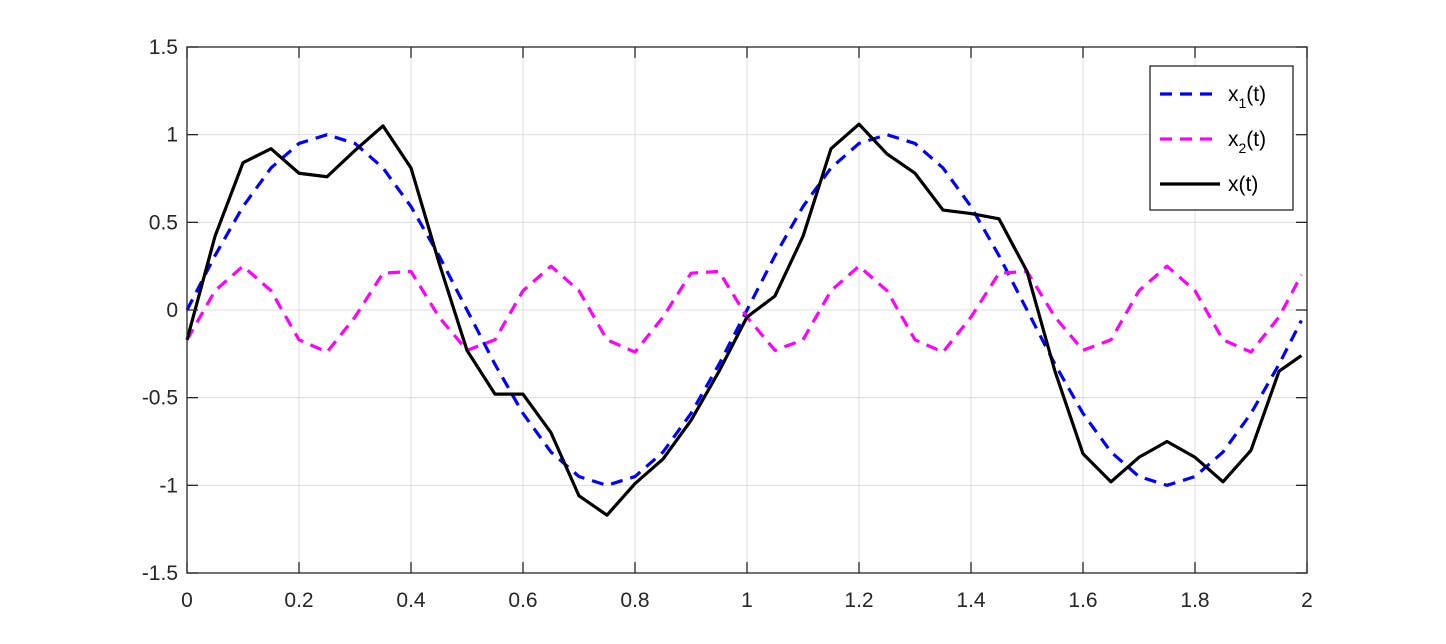 The height and width of the screenshot is (644, 1446). What do you see at coordinates (747, 600) in the screenshot?
I see `x-tick-label: 1` at bounding box center [747, 600].